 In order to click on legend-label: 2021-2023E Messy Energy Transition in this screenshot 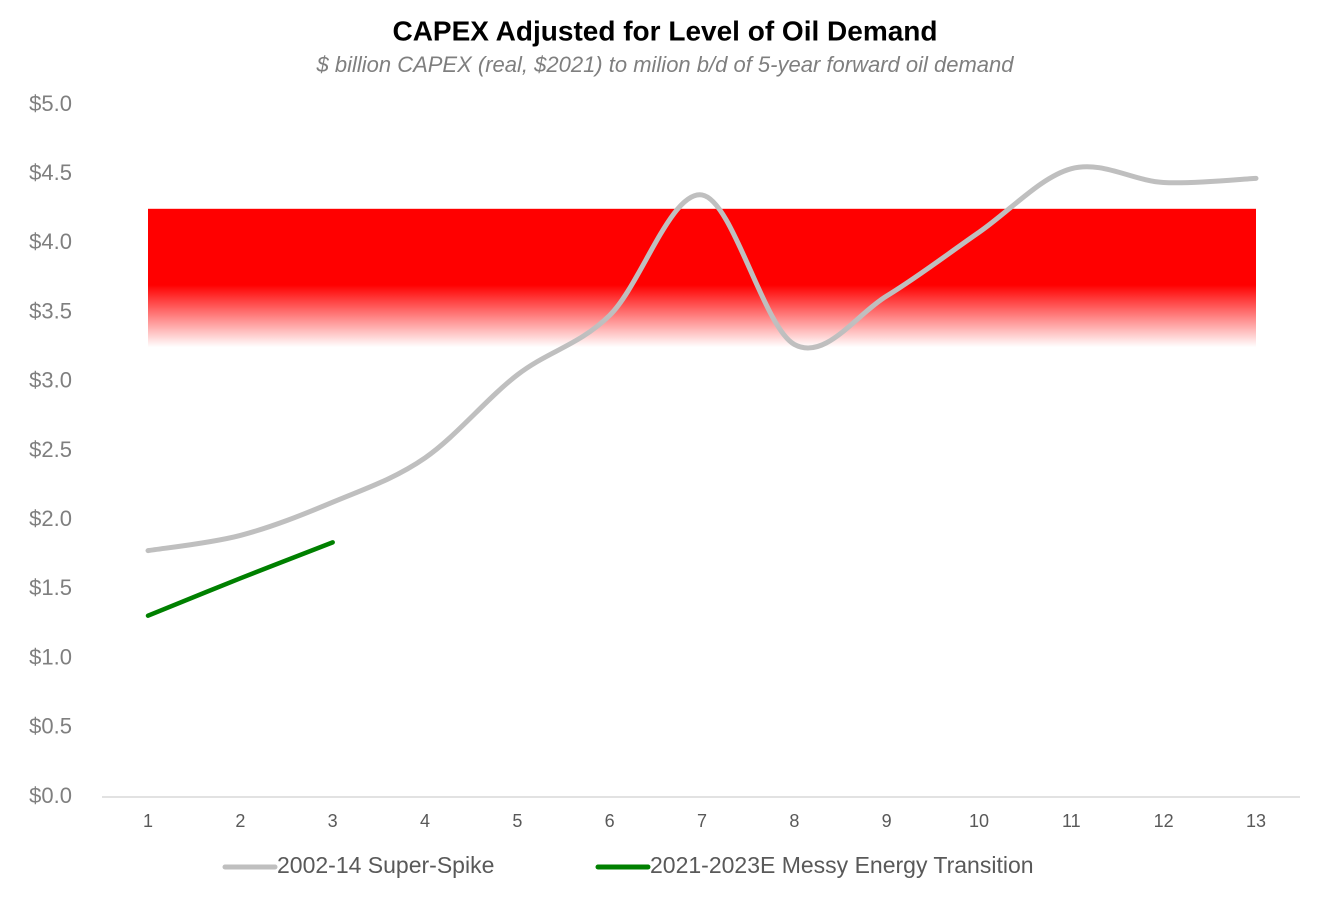, I will do `click(842, 865)`.